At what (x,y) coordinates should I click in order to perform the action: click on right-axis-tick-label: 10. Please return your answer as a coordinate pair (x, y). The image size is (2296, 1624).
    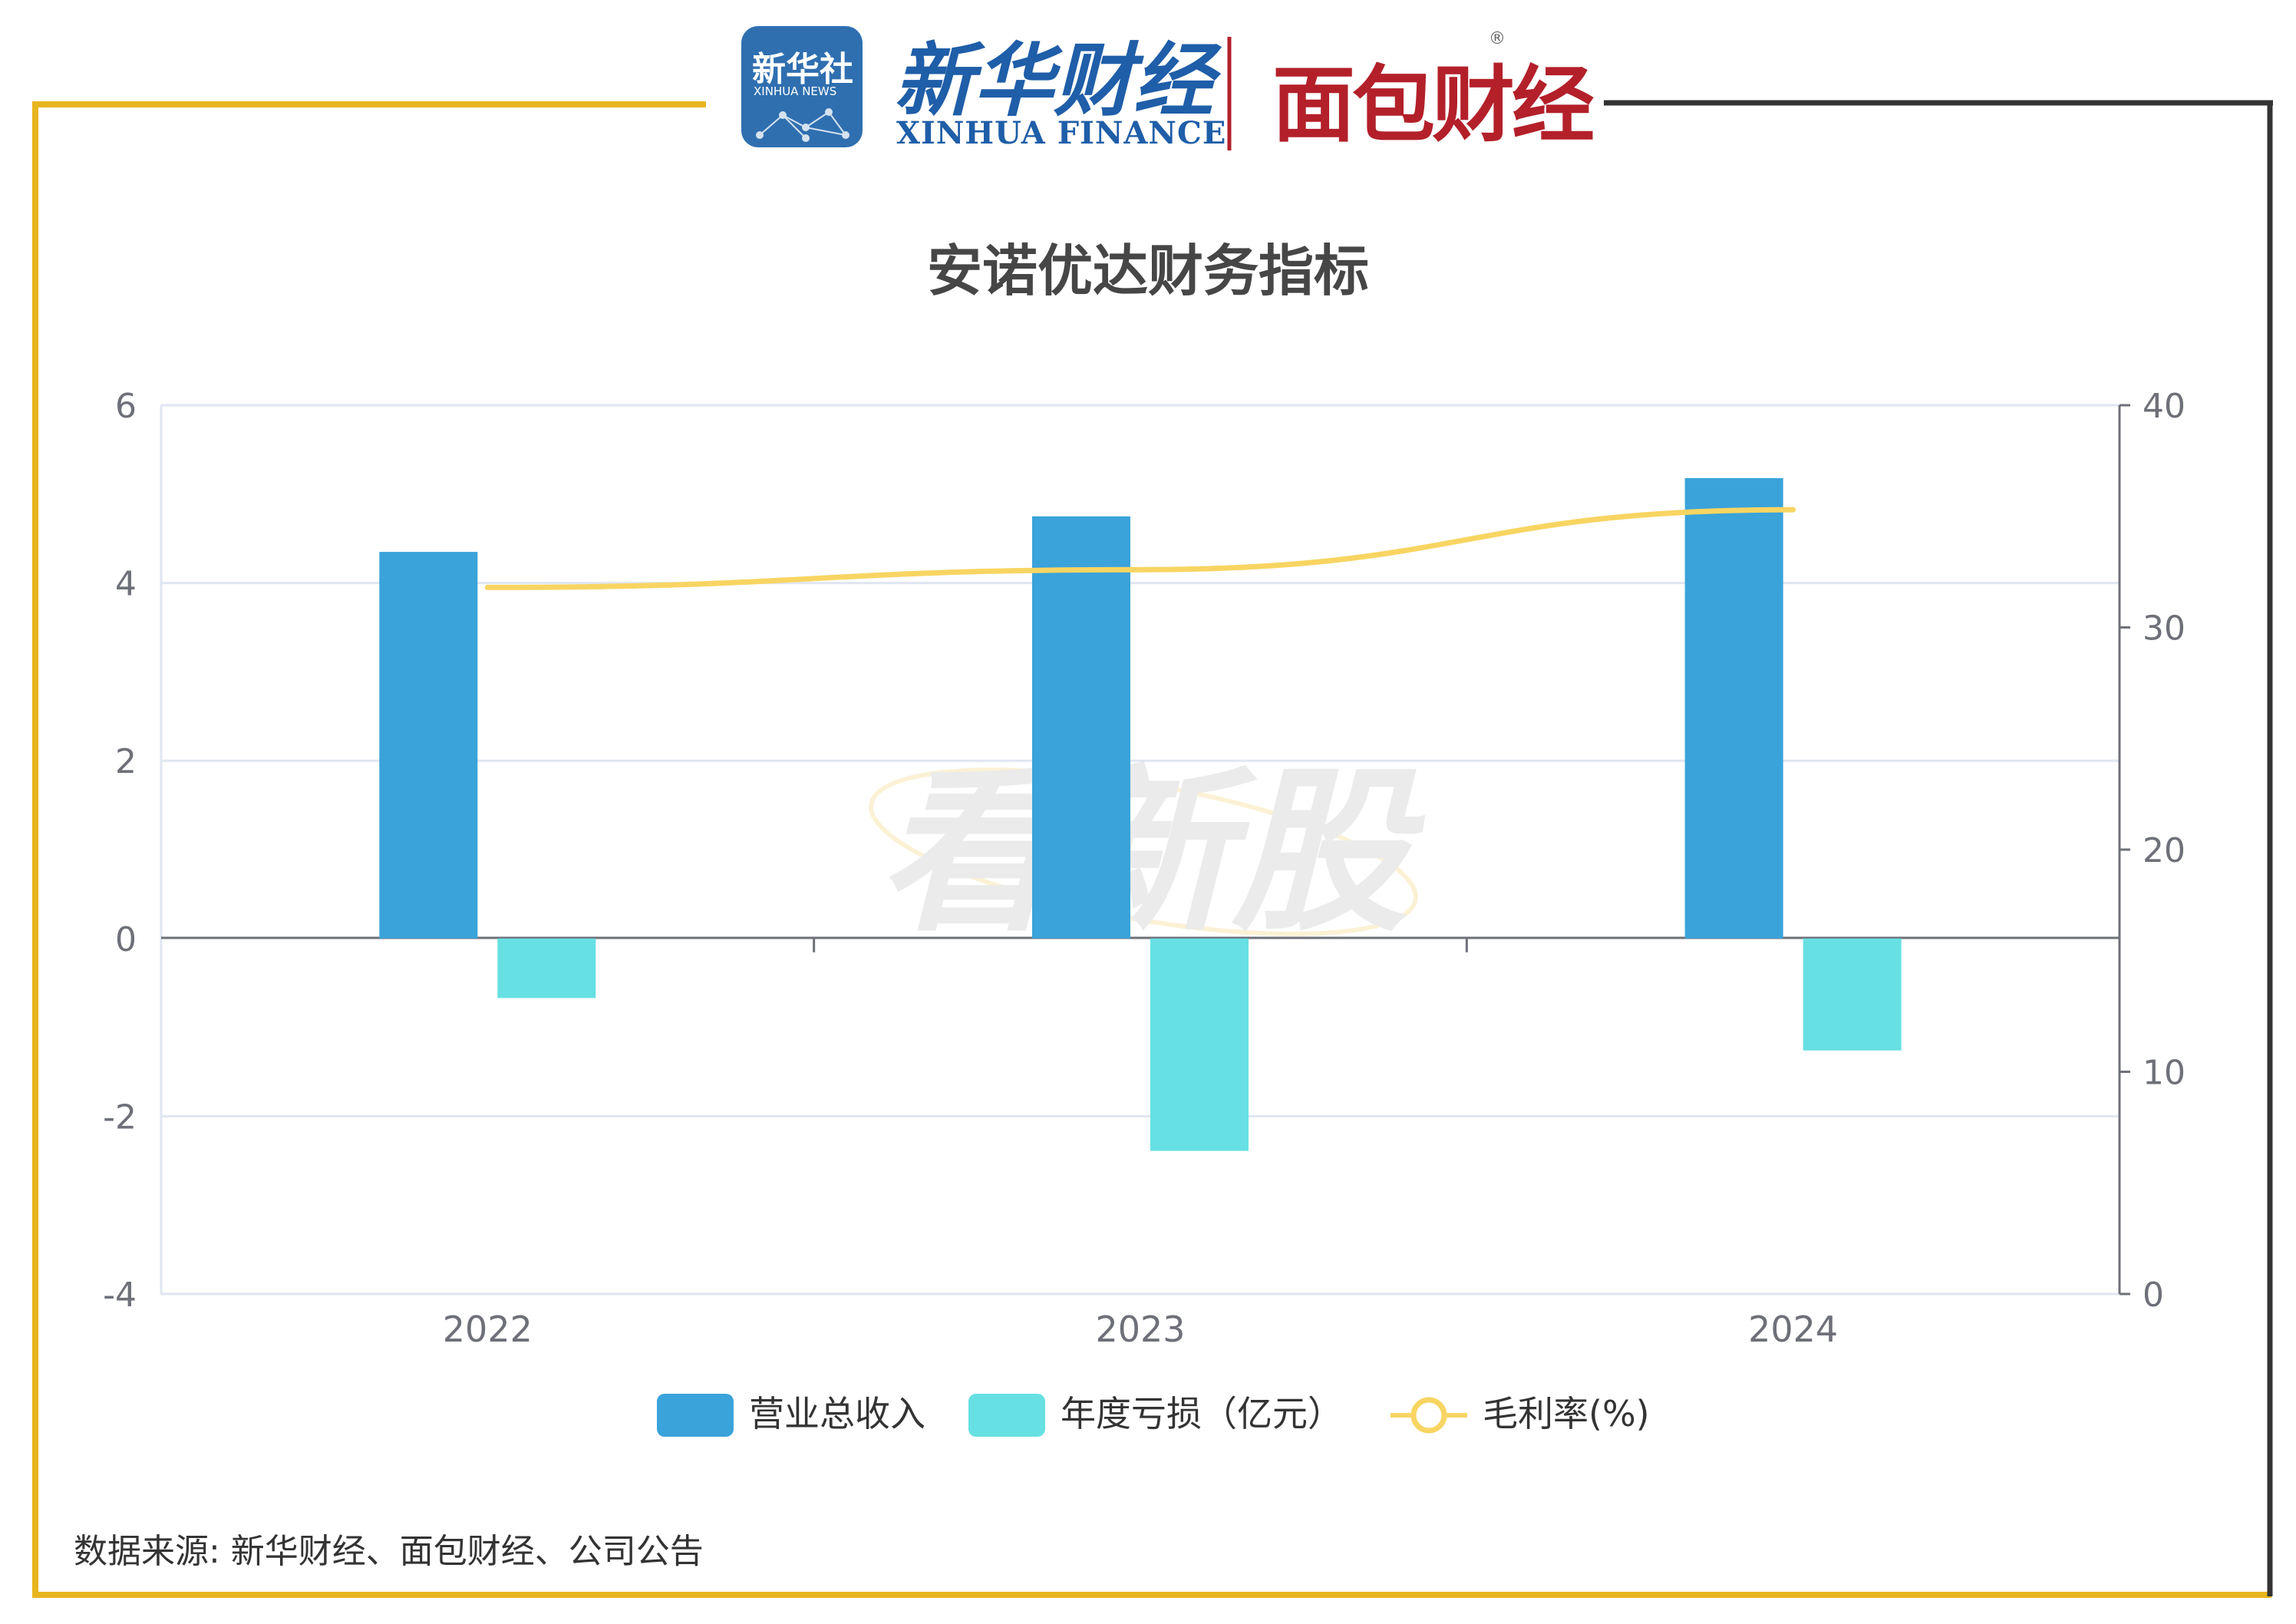
    Looking at the image, I should click on (2164, 1073).